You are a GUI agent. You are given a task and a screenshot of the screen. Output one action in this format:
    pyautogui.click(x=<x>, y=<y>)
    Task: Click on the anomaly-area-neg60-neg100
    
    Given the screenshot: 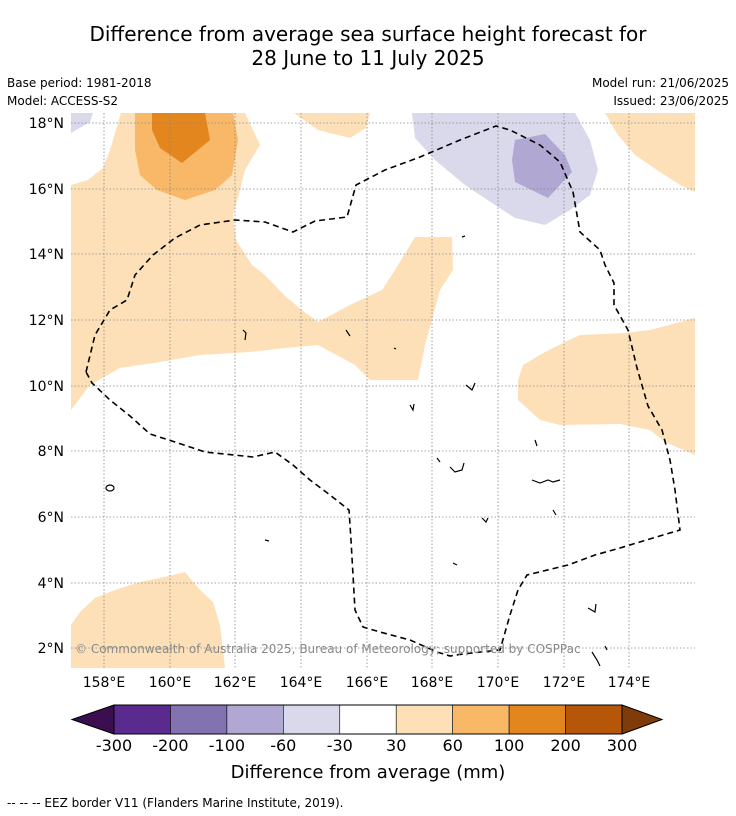 What is the action you would take?
    pyautogui.click(x=542, y=166)
    